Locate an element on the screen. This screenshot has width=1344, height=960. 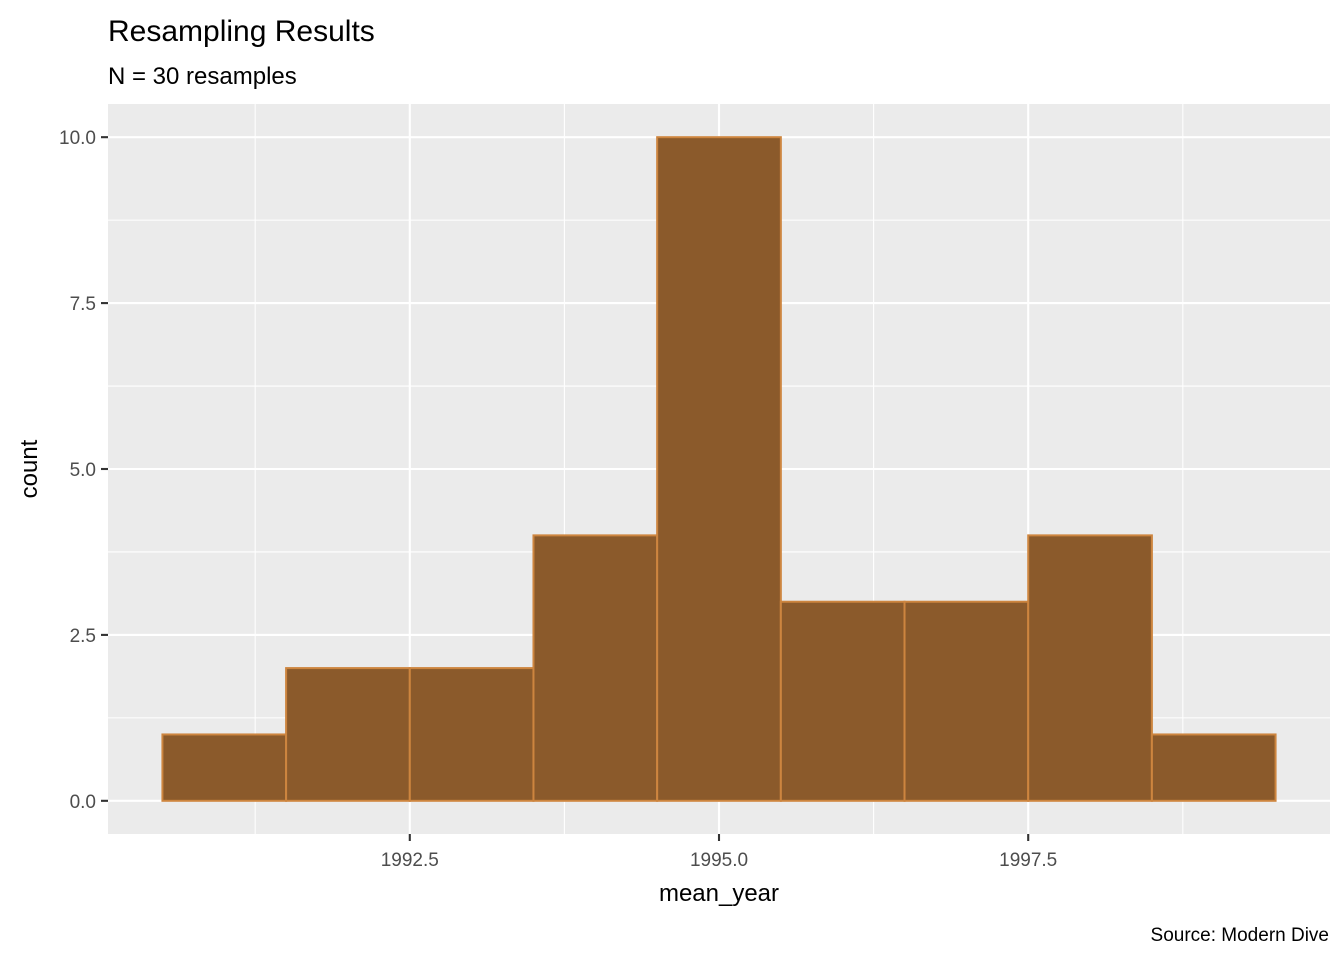
chart-title: Resampling Results is located at coordinates (241, 31).